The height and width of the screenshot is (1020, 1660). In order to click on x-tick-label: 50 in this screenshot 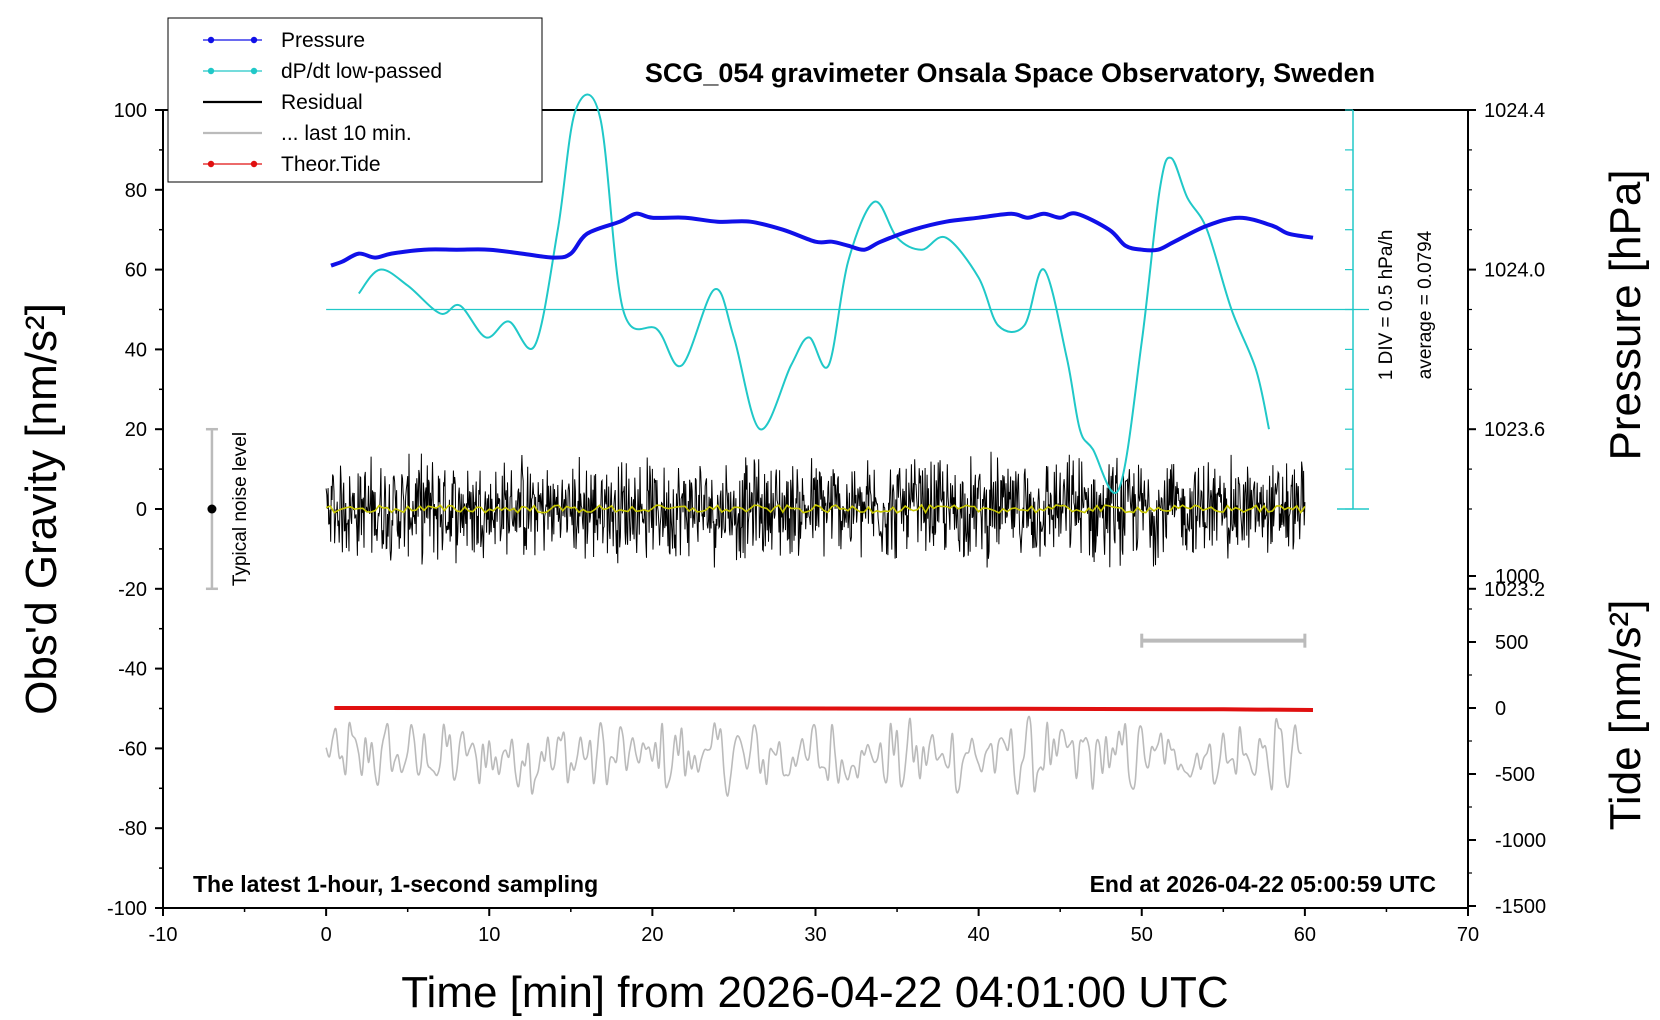, I will do `click(1142, 935)`.